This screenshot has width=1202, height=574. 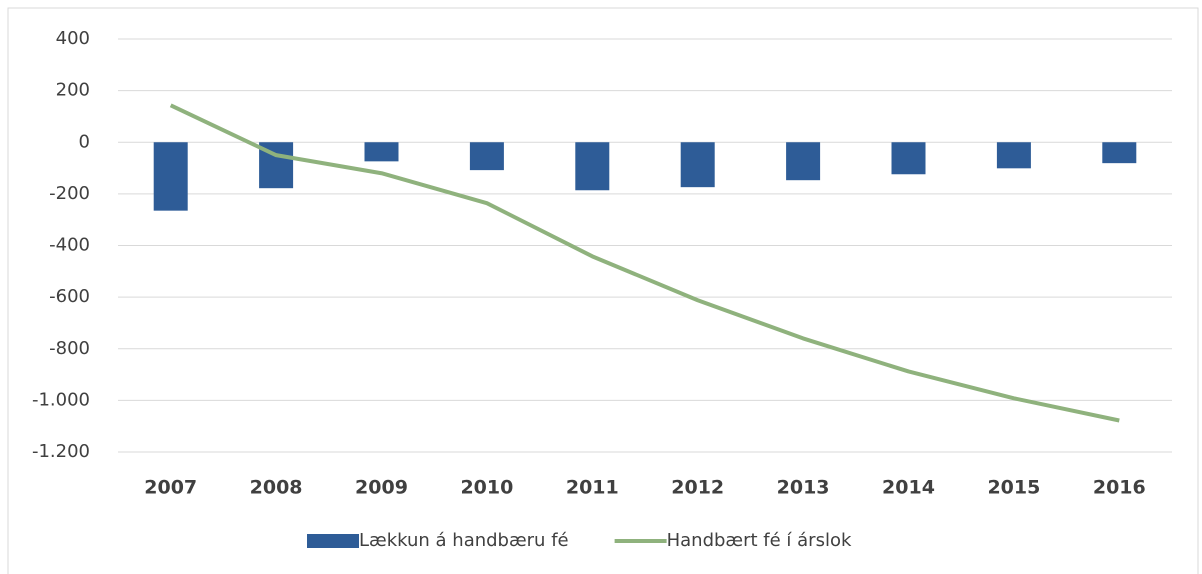 What do you see at coordinates (1119, 488) in the screenshot?
I see `x-tick-label: 2016` at bounding box center [1119, 488].